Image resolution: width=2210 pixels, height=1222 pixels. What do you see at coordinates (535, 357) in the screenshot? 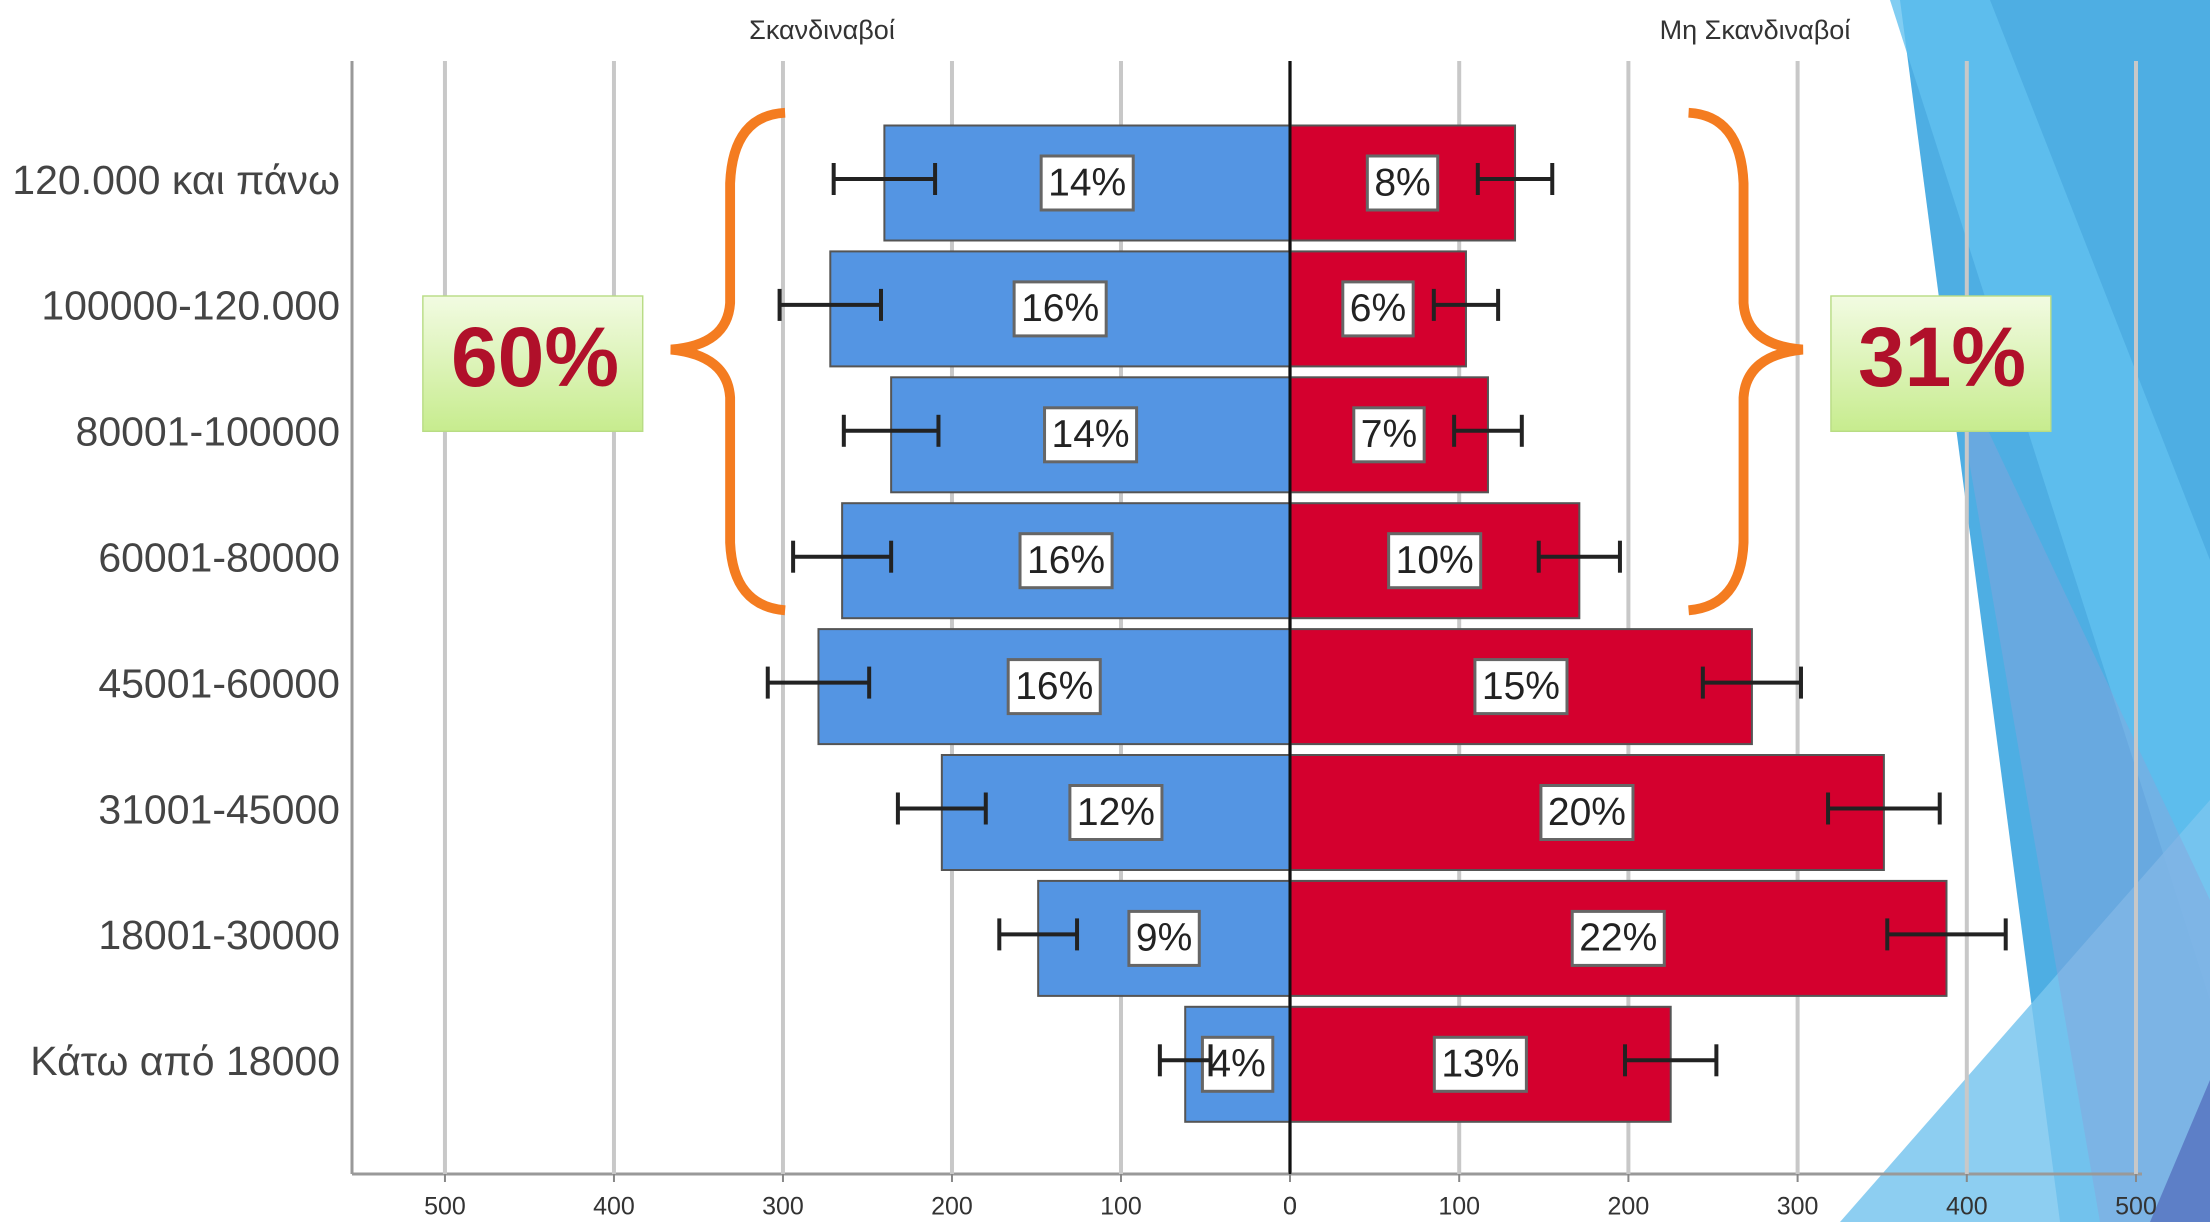
I see `annotation: 60%` at bounding box center [535, 357].